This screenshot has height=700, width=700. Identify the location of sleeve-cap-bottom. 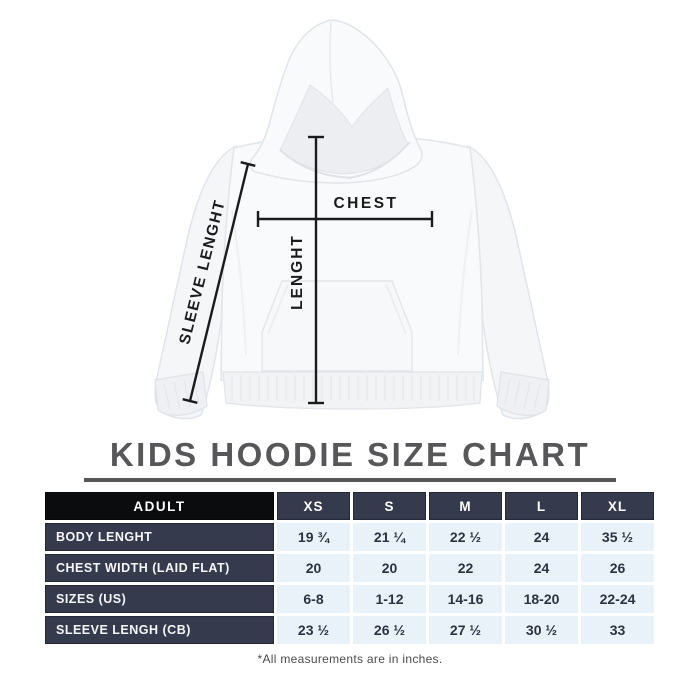
(190, 401).